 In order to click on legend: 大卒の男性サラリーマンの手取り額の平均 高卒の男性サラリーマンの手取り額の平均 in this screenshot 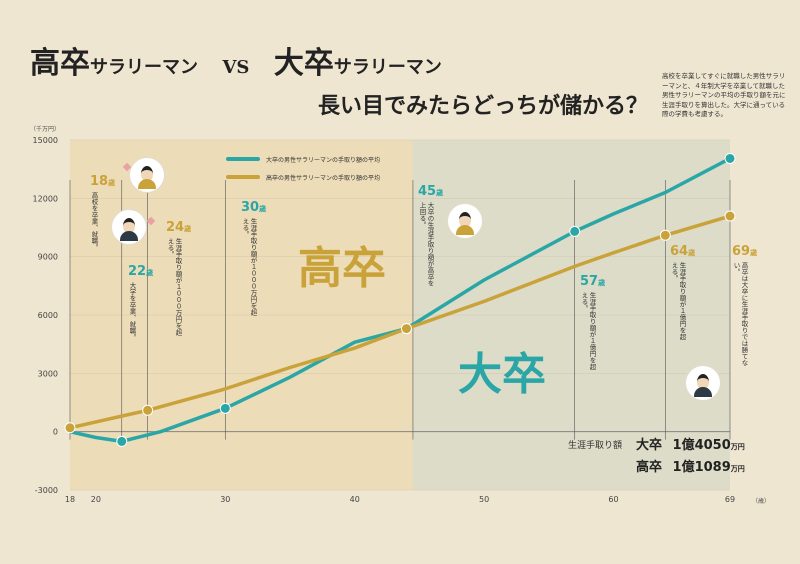, I will do `click(303, 168)`.